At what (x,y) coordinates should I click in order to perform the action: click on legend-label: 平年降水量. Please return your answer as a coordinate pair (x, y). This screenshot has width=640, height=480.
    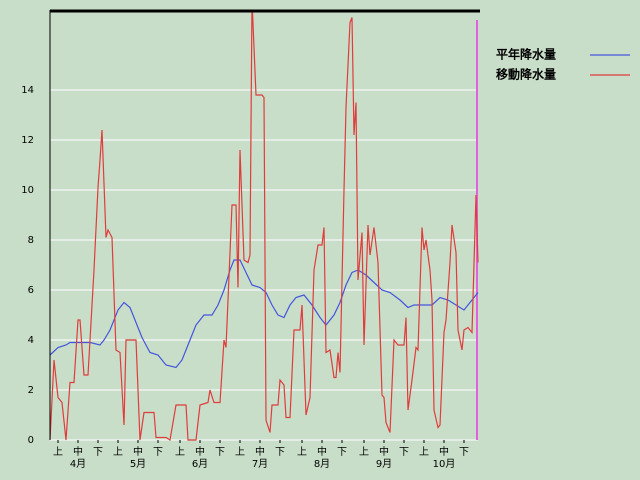
    Looking at the image, I should click on (526, 54).